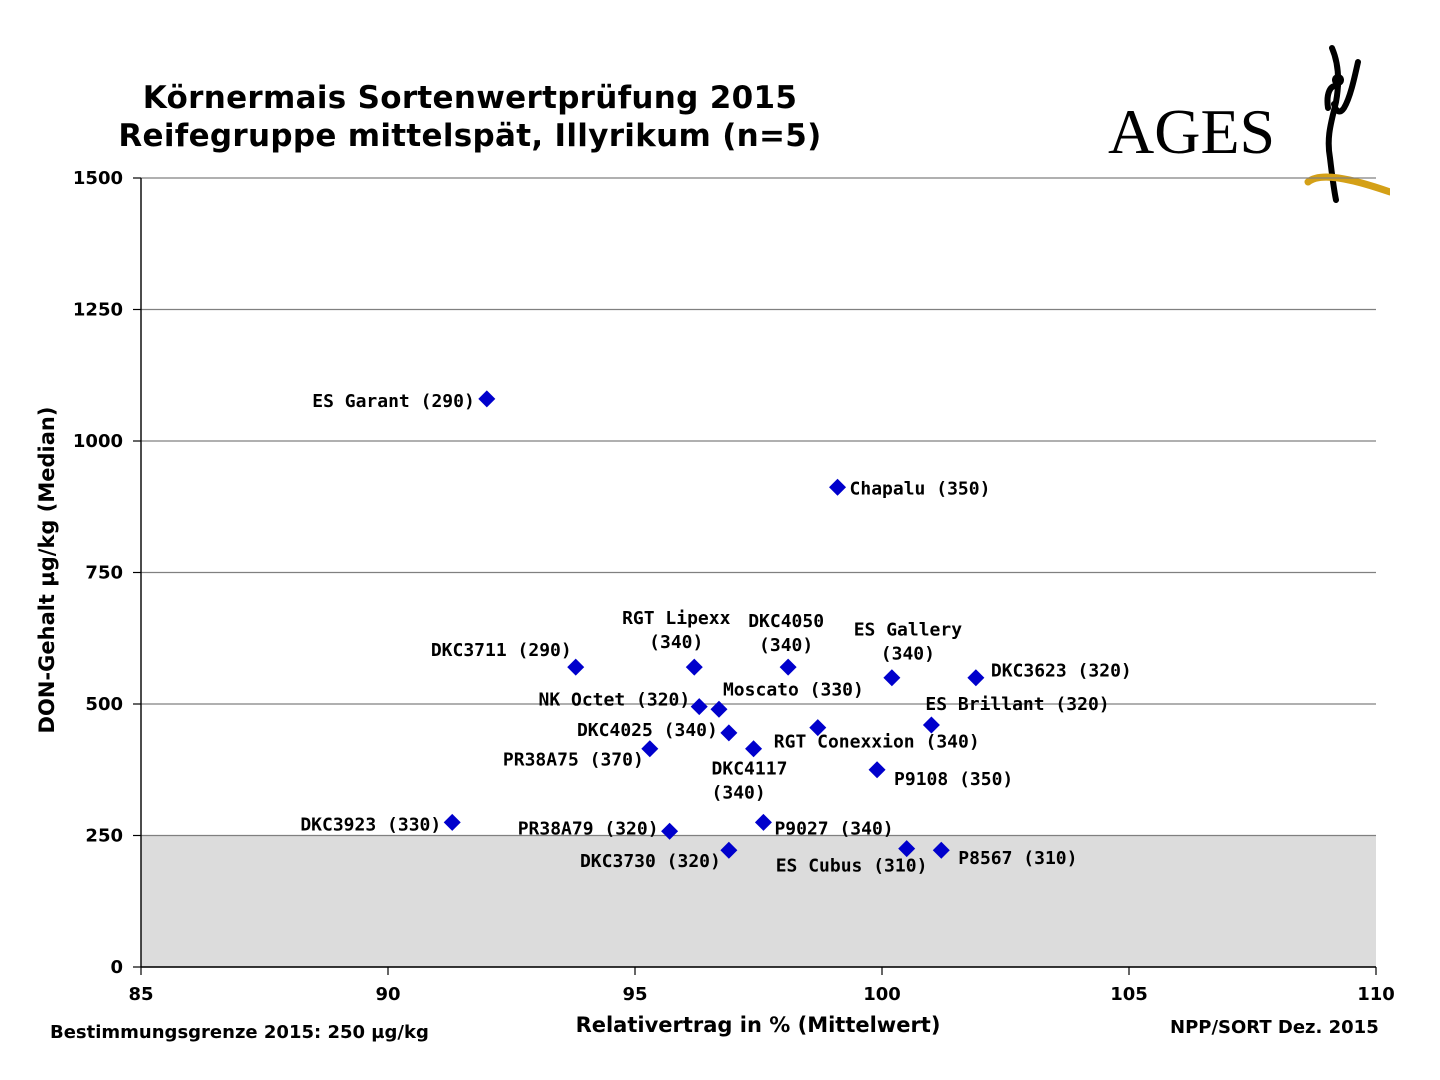  Describe the element at coordinates (98, 441) in the screenshot. I see `y-tick-label: 1000` at that location.